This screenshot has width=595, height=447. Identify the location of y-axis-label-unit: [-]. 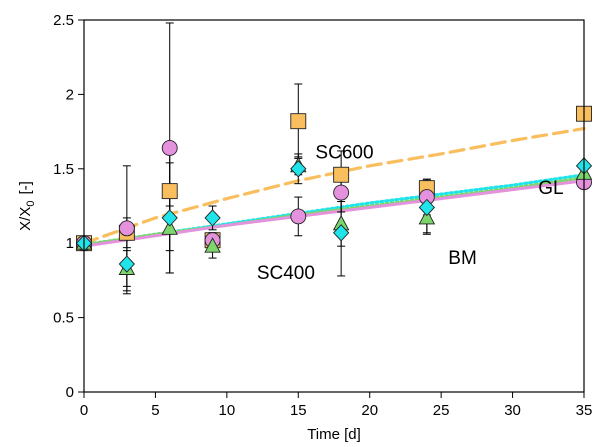
(25, 187).